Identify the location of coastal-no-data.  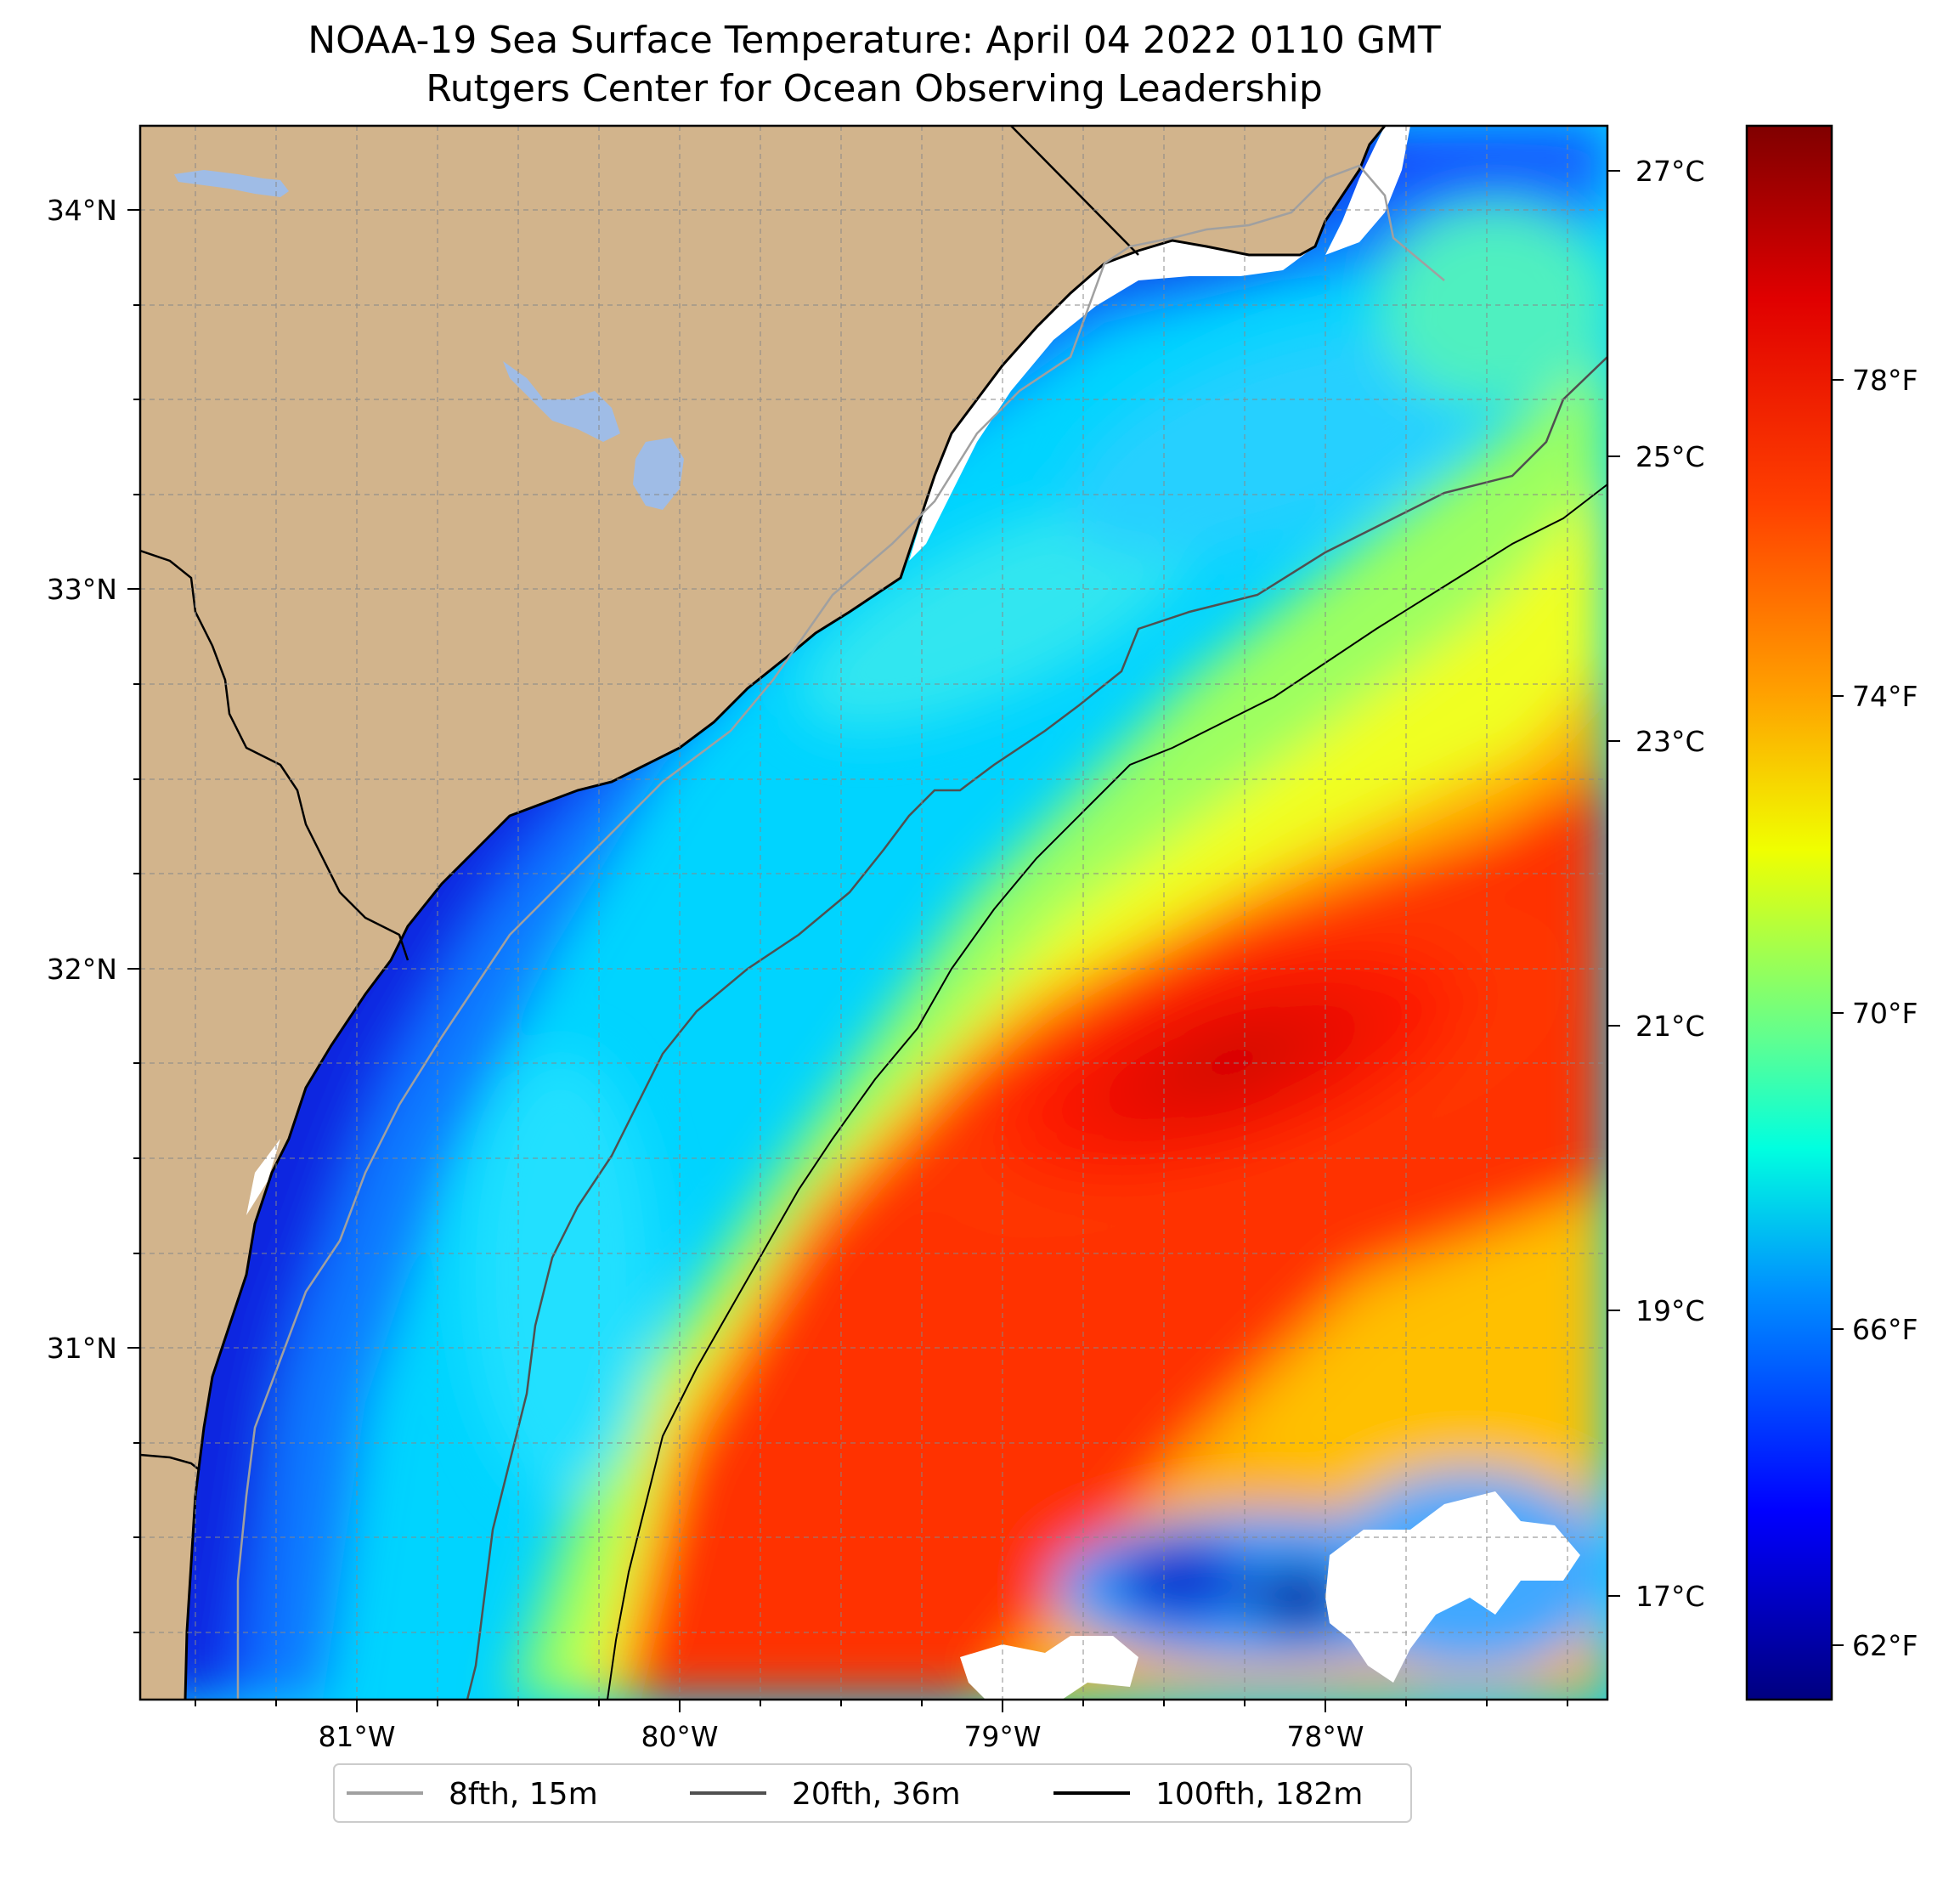
(1112, 400).